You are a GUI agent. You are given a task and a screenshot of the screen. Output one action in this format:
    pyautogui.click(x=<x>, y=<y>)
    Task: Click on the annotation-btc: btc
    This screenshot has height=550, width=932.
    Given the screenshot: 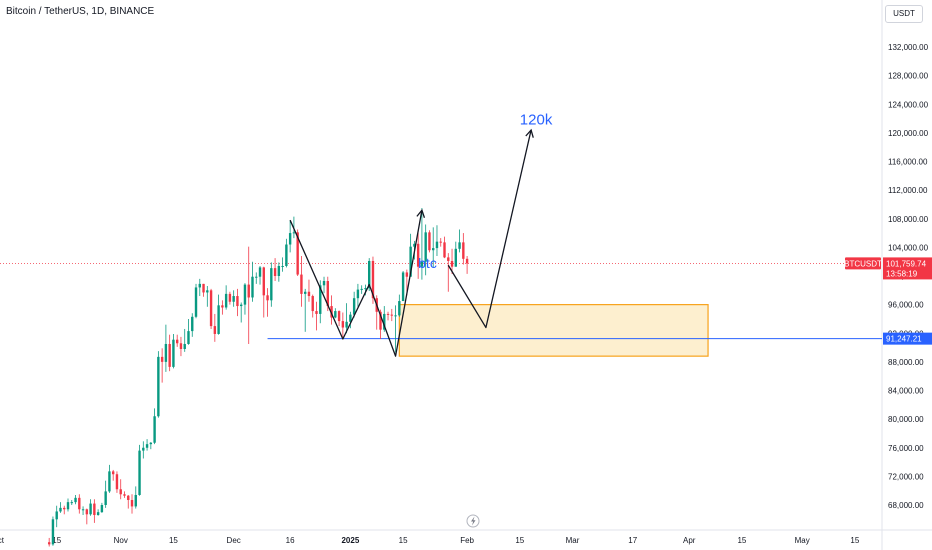 What is the action you would take?
    pyautogui.click(x=427, y=263)
    